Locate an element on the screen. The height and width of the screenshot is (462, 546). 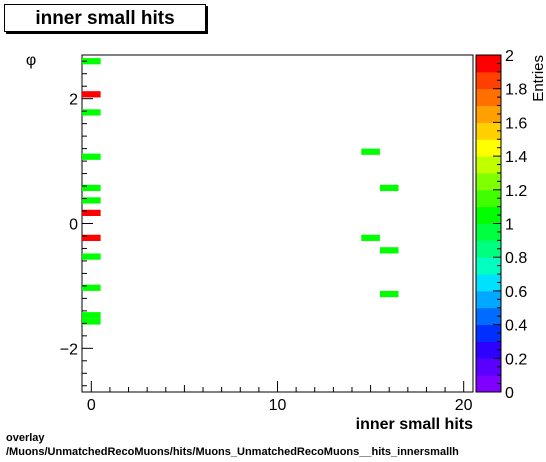
palette-tick-label: 1.4 is located at coordinates (516, 157).